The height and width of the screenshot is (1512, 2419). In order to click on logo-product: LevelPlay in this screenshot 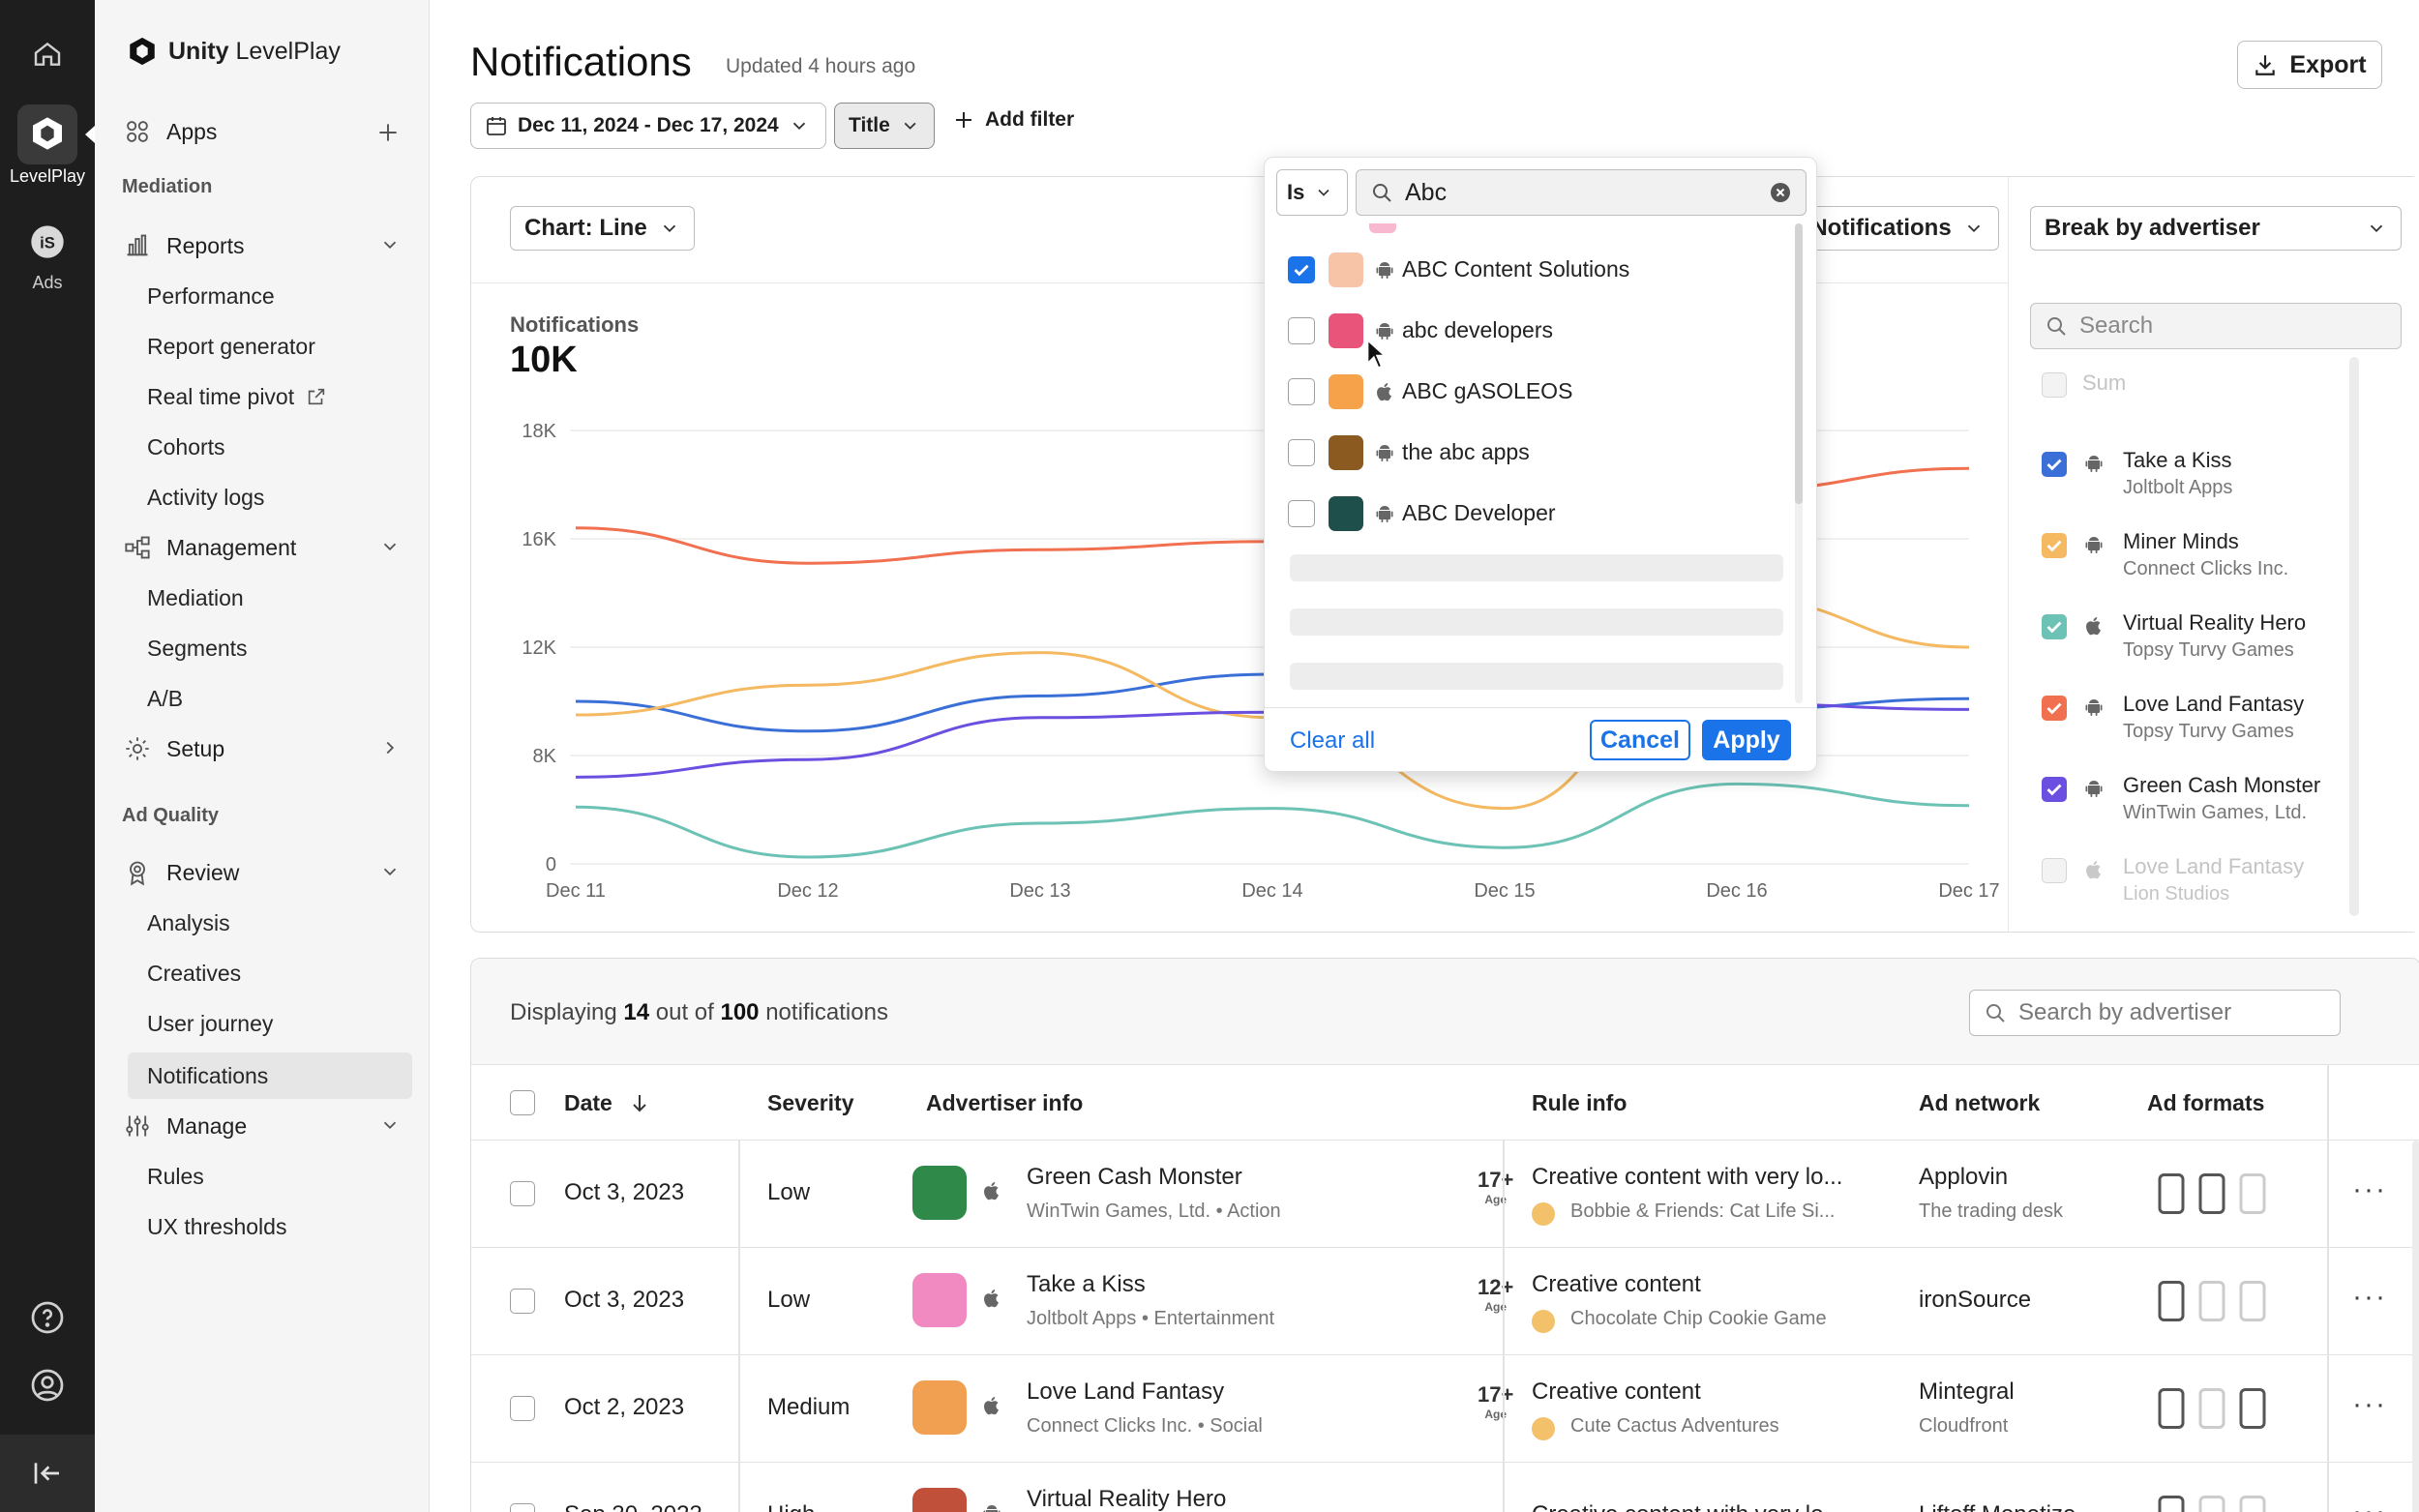, I will do `click(288, 51)`.